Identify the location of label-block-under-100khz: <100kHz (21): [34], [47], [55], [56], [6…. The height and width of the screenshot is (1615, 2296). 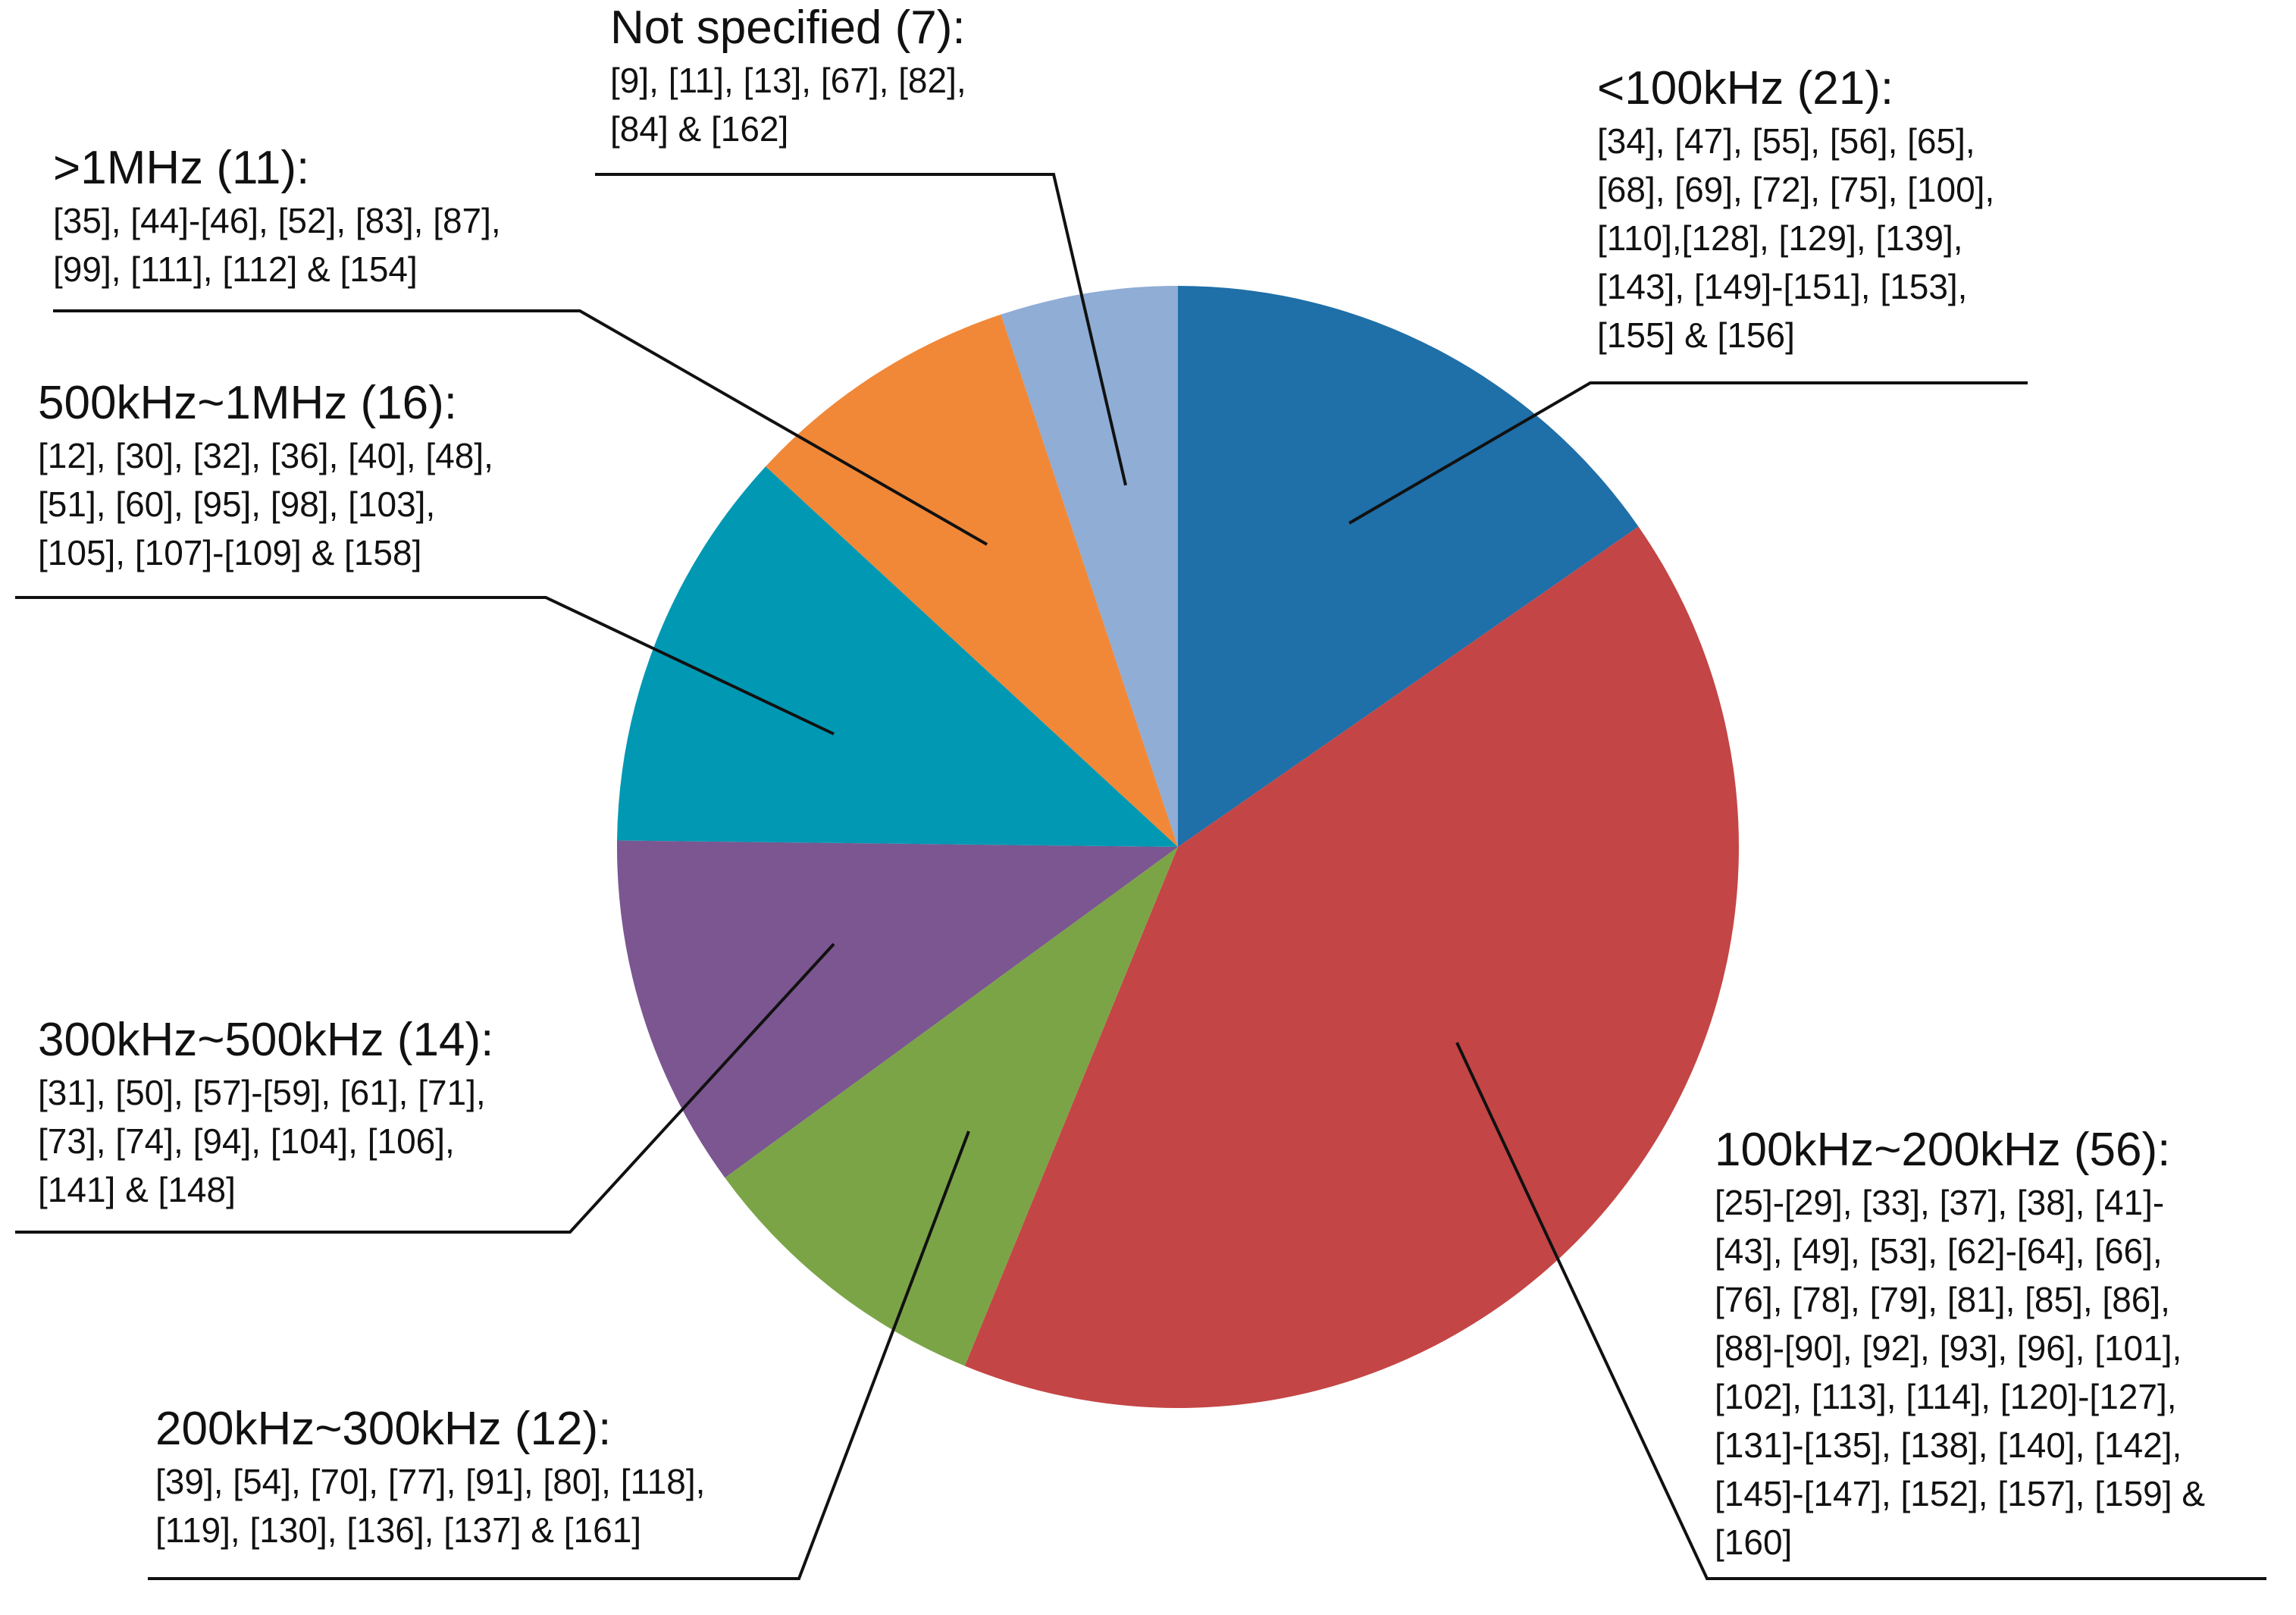
(1795, 210).